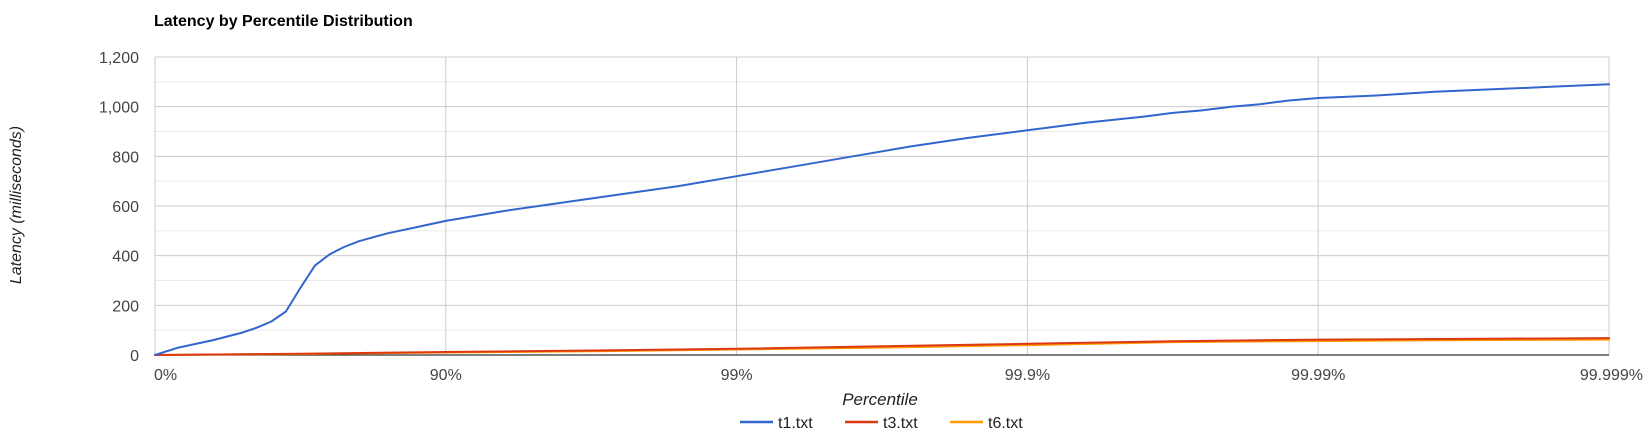 The image size is (1649, 442). What do you see at coordinates (446, 375) in the screenshot?
I see `x-tick-label: 90%` at bounding box center [446, 375].